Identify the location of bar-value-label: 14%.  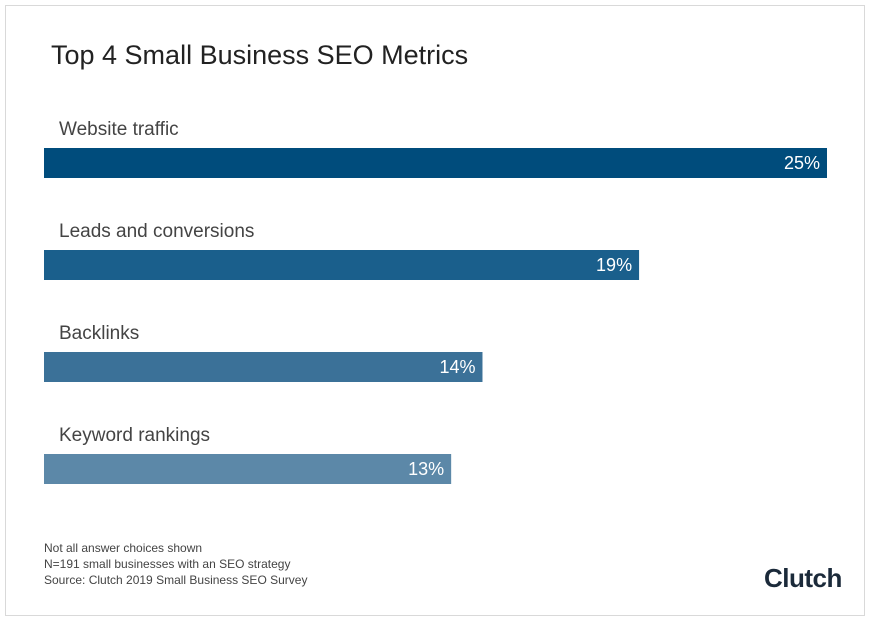
(457, 367).